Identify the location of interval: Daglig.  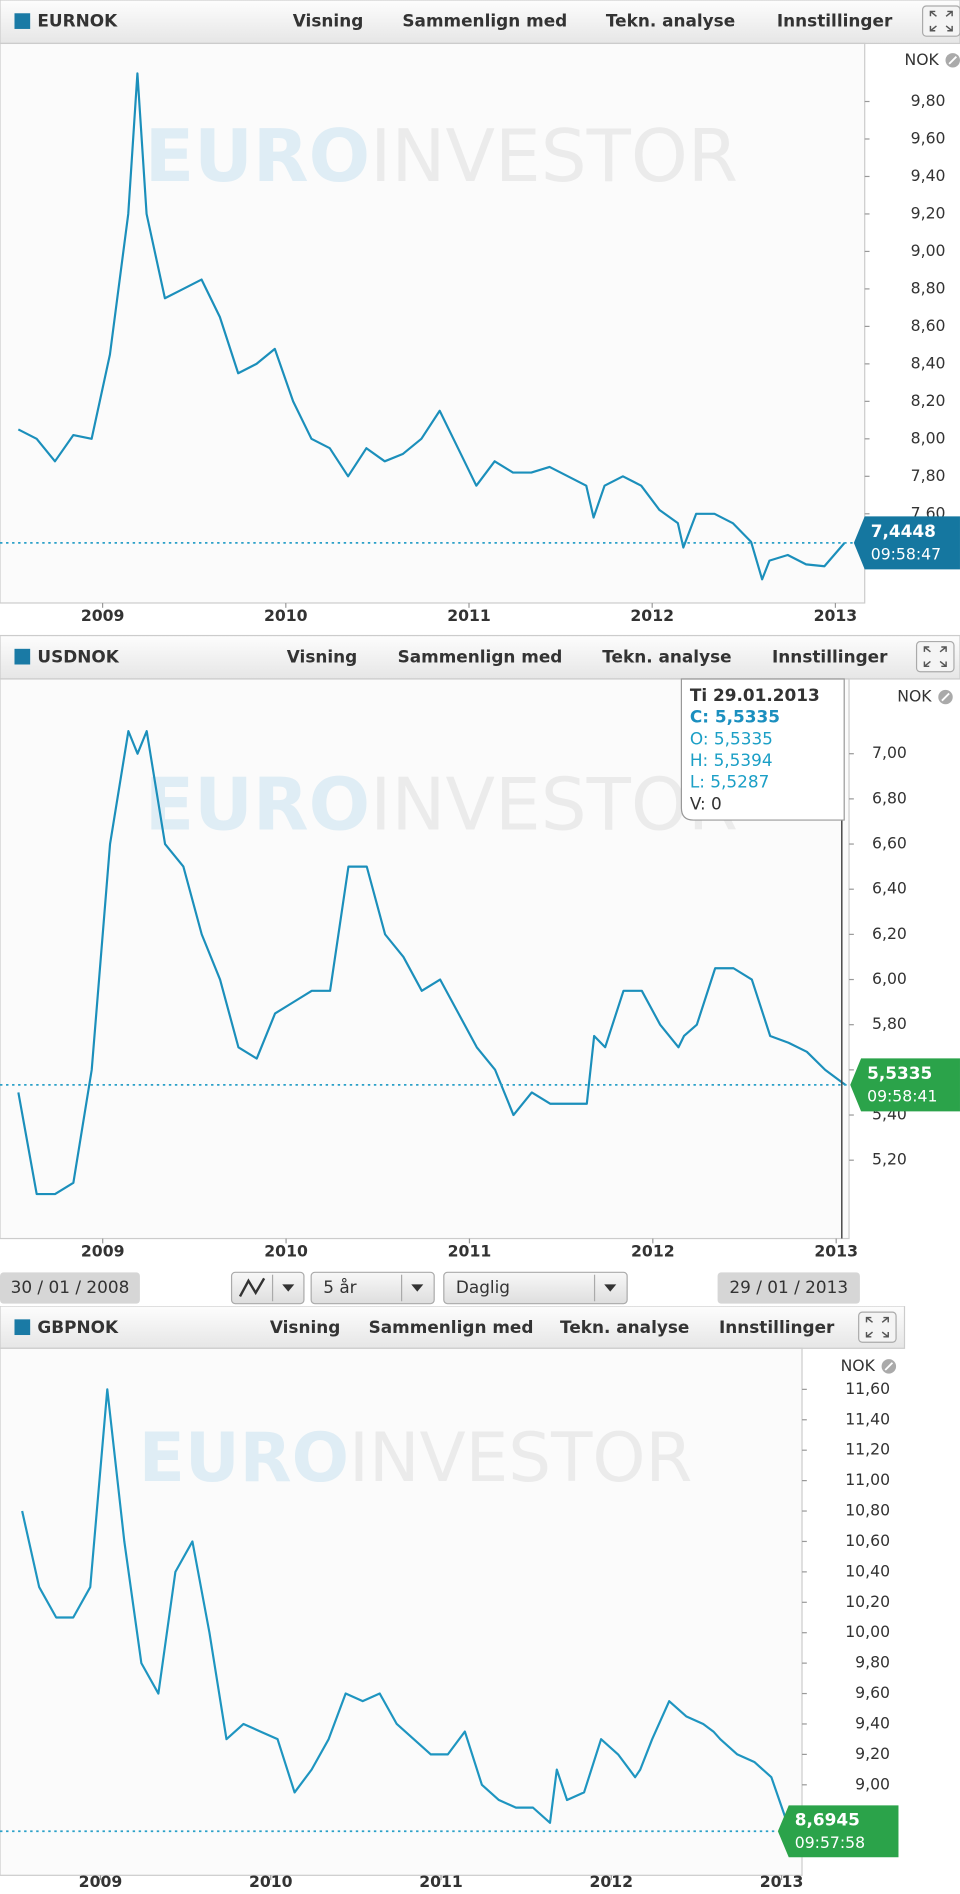
(483, 1287).